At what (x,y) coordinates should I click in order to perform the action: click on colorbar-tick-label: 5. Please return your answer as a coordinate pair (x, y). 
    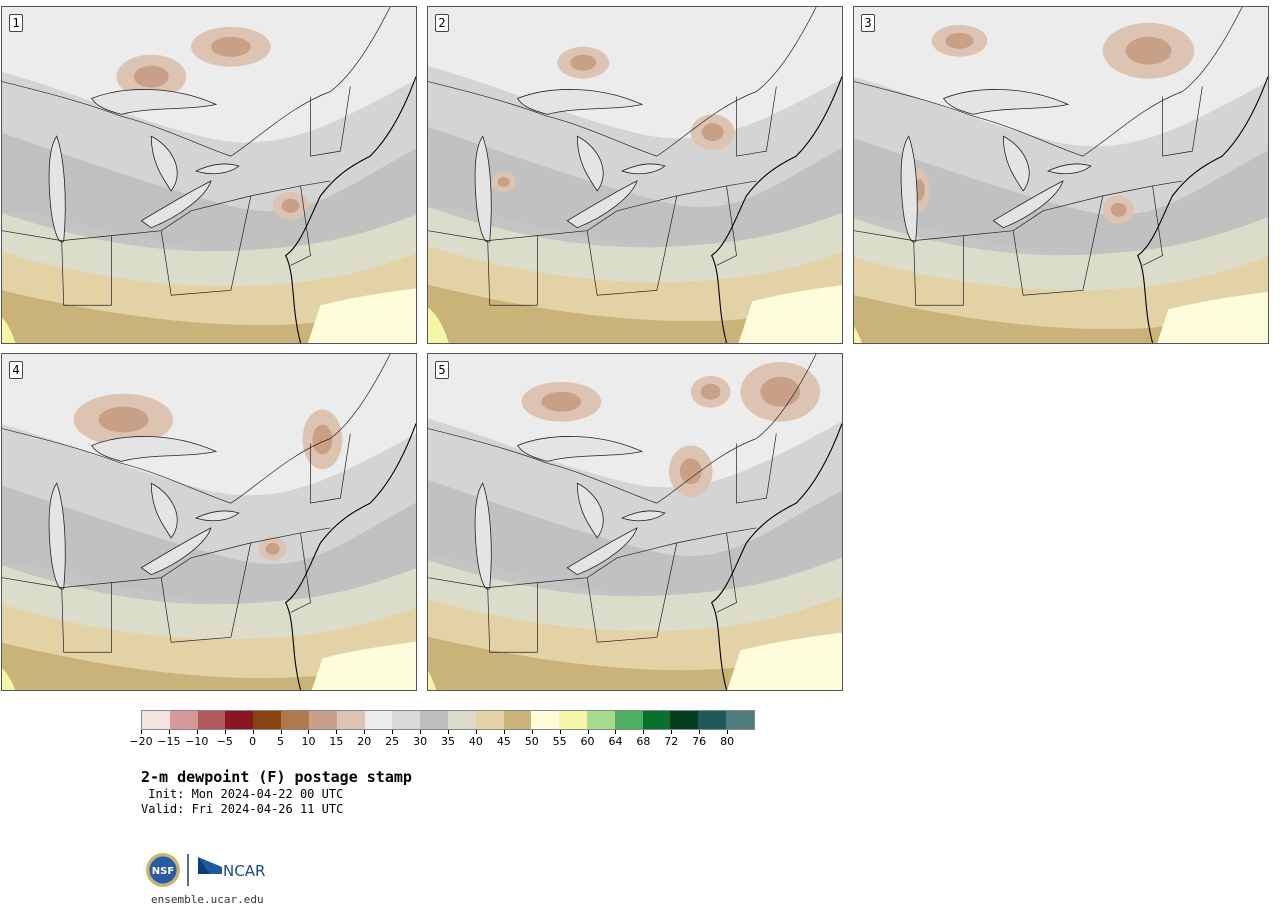
    Looking at the image, I should click on (281, 741).